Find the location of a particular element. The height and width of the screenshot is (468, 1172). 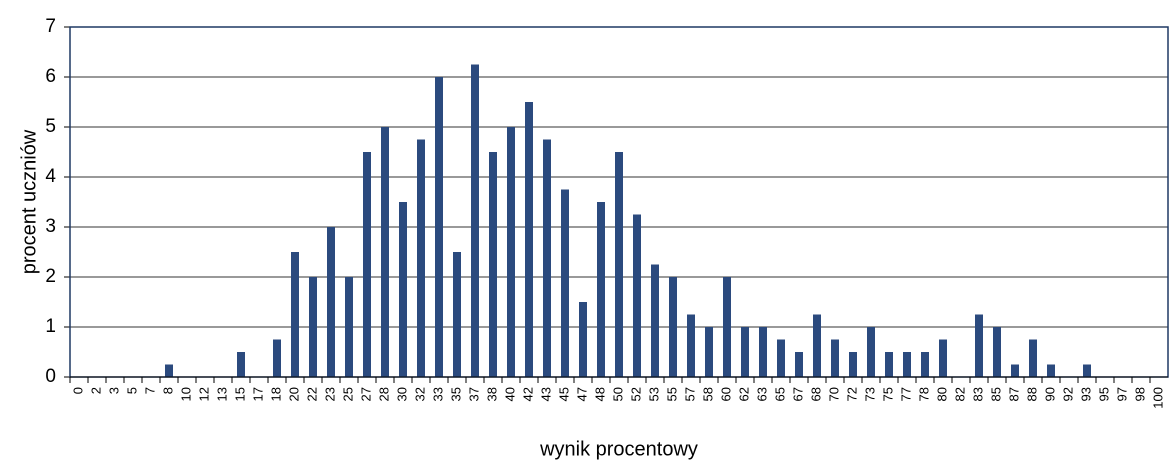

x-tick-label: 42 is located at coordinates (527, 394).